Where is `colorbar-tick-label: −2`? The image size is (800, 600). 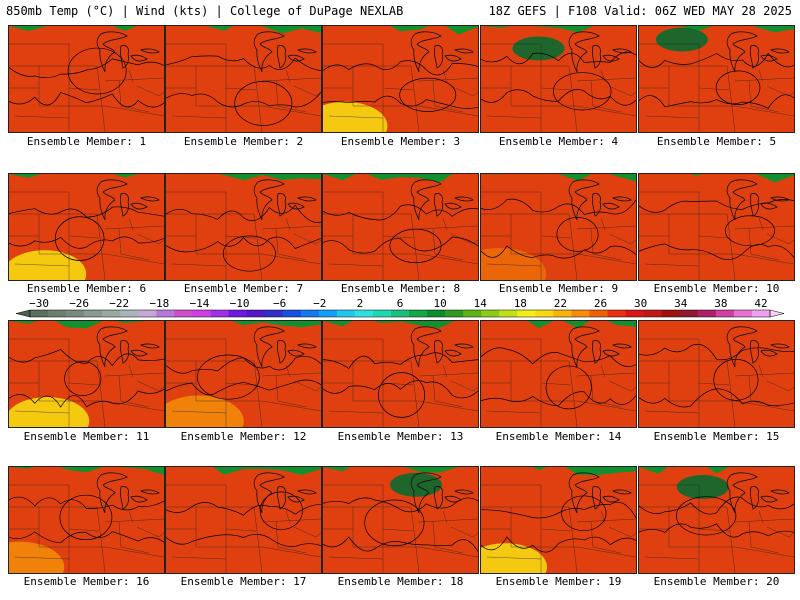
colorbar-tick-label: −2 is located at coordinates (319, 304).